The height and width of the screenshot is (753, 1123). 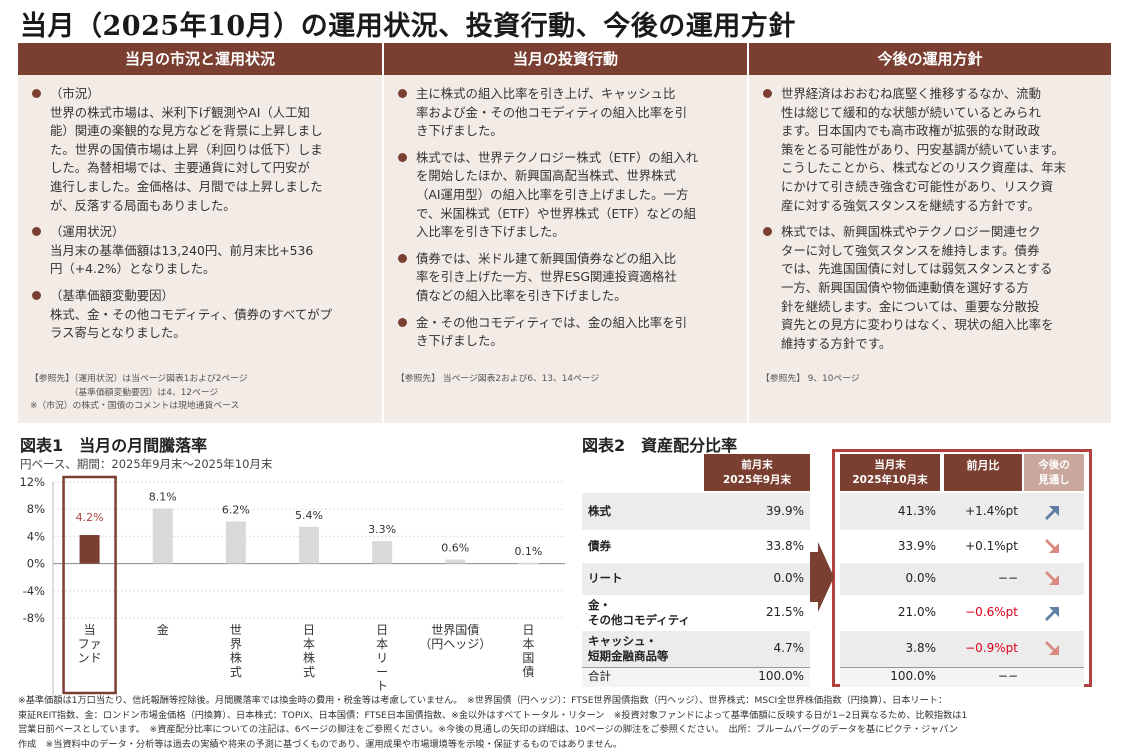 What do you see at coordinates (921, 648) in the screenshot?
I see `cell-curr: 3.8%` at bounding box center [921, 648].